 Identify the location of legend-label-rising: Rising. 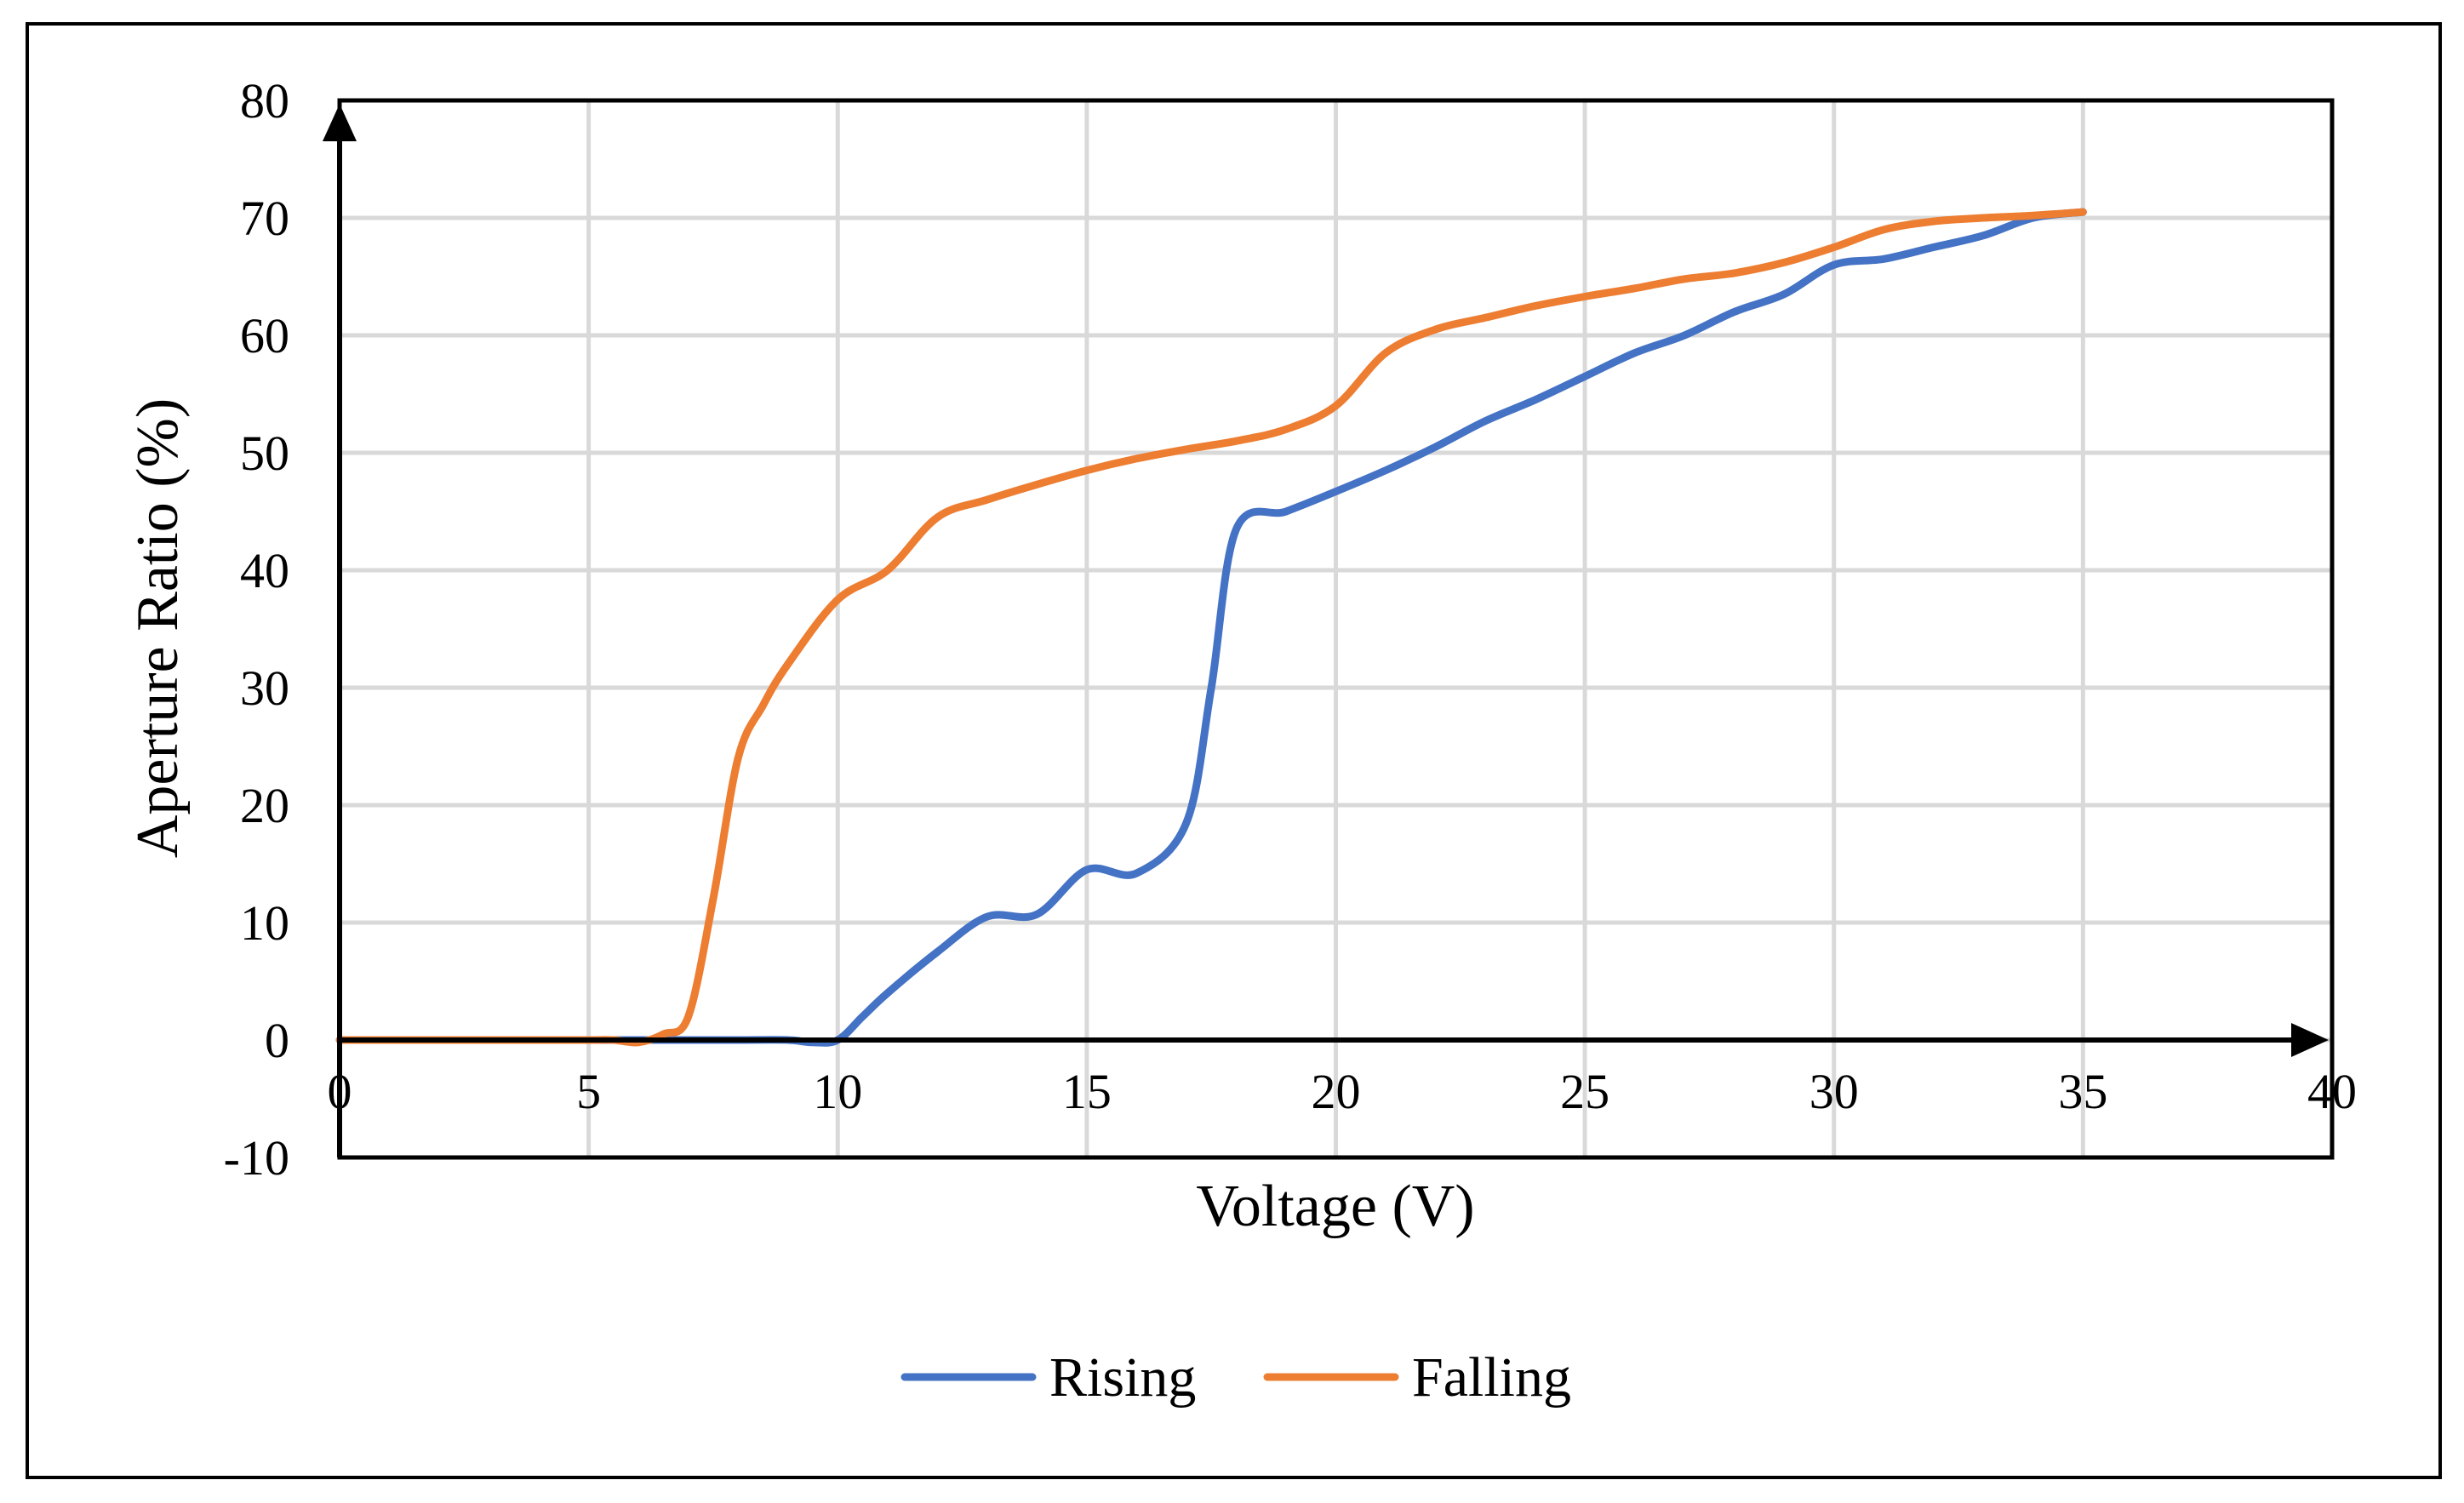
(1122, 1377).